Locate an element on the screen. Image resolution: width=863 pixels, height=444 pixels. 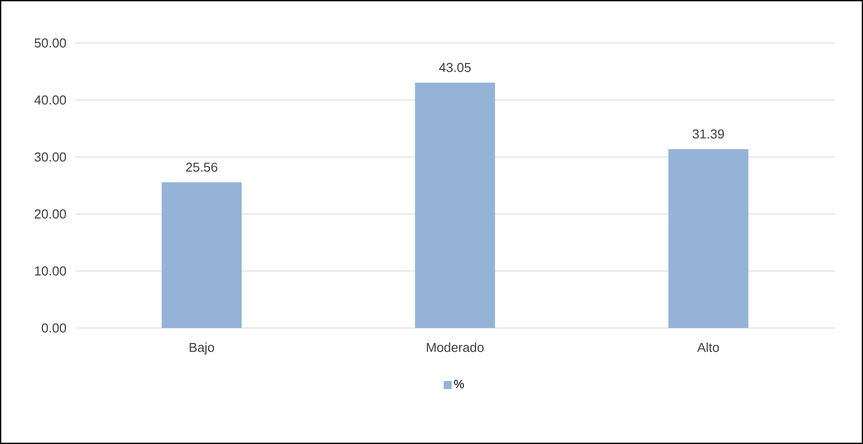
y-tick-label: 0.00 is located at coordinates (54, 328).